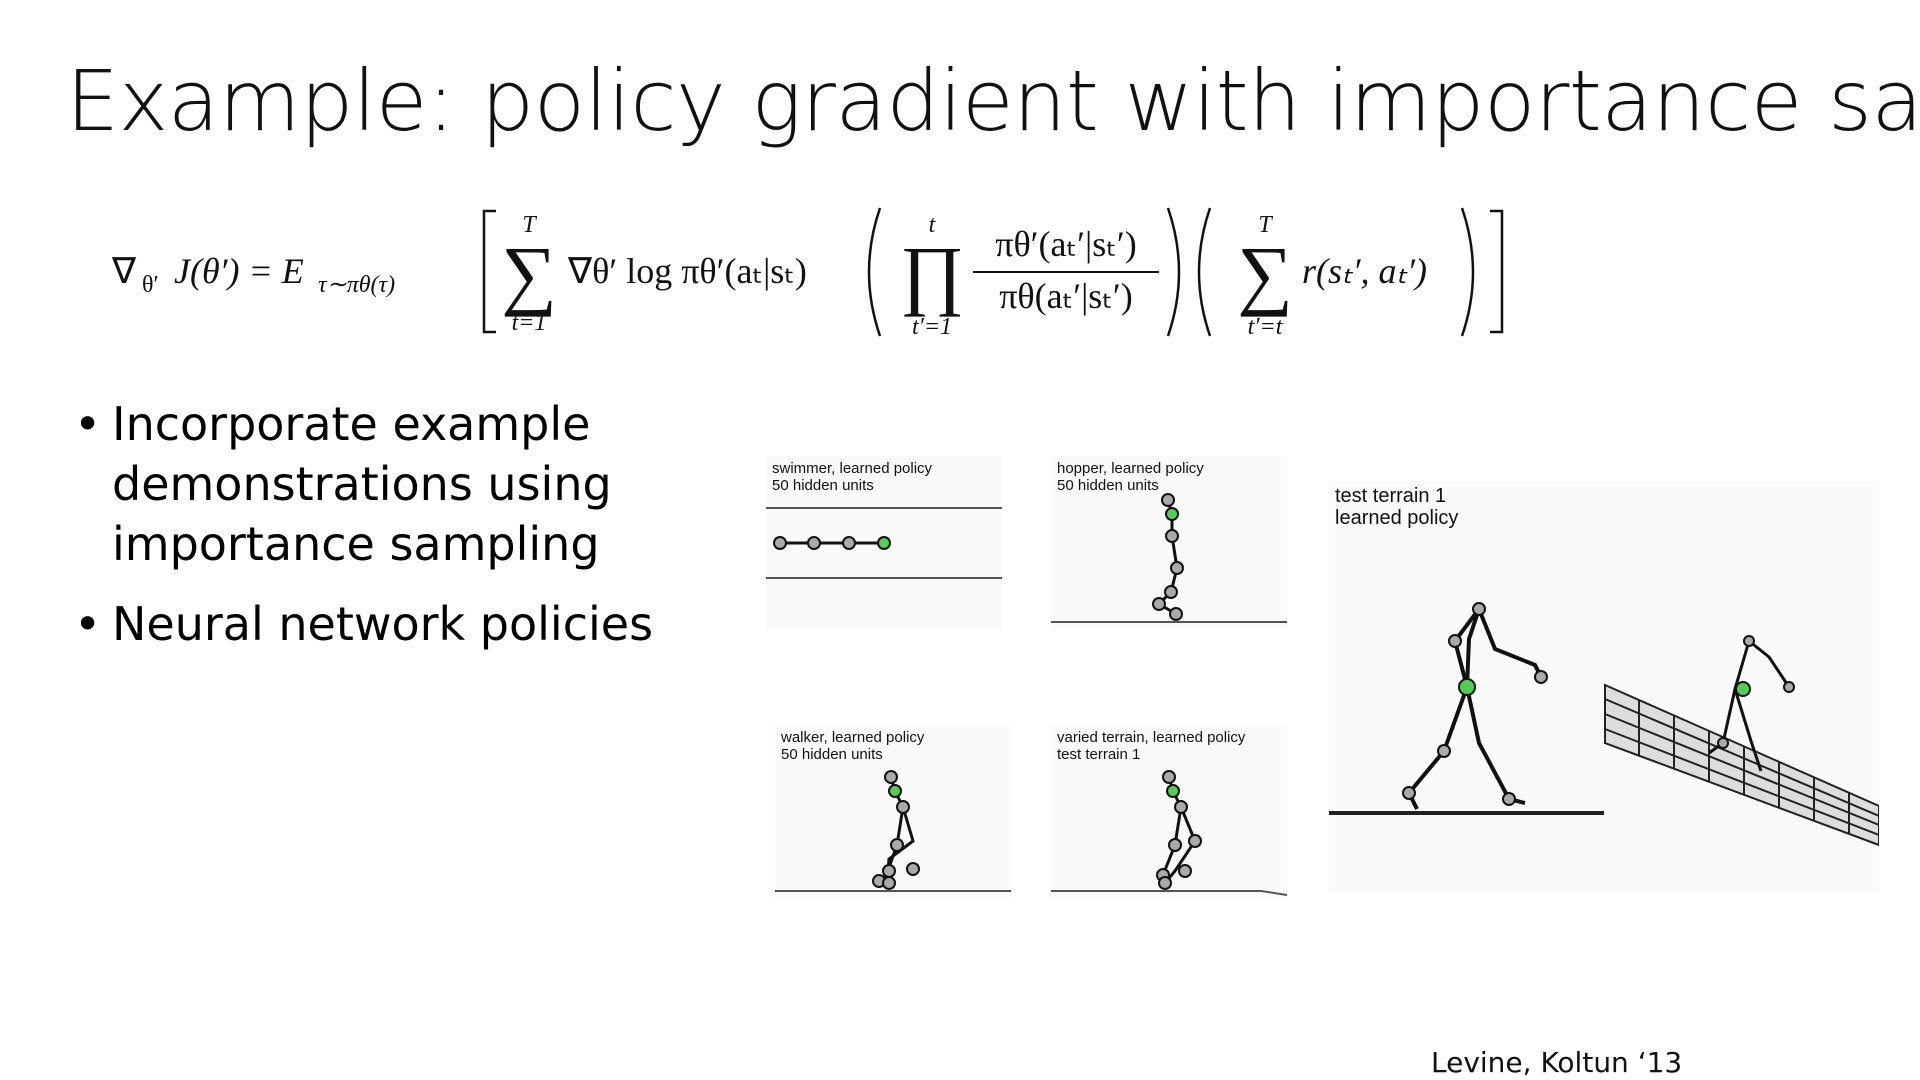  I want to click on walker-panel: walker, learned policy 50 hidden units, so click(893, 812).